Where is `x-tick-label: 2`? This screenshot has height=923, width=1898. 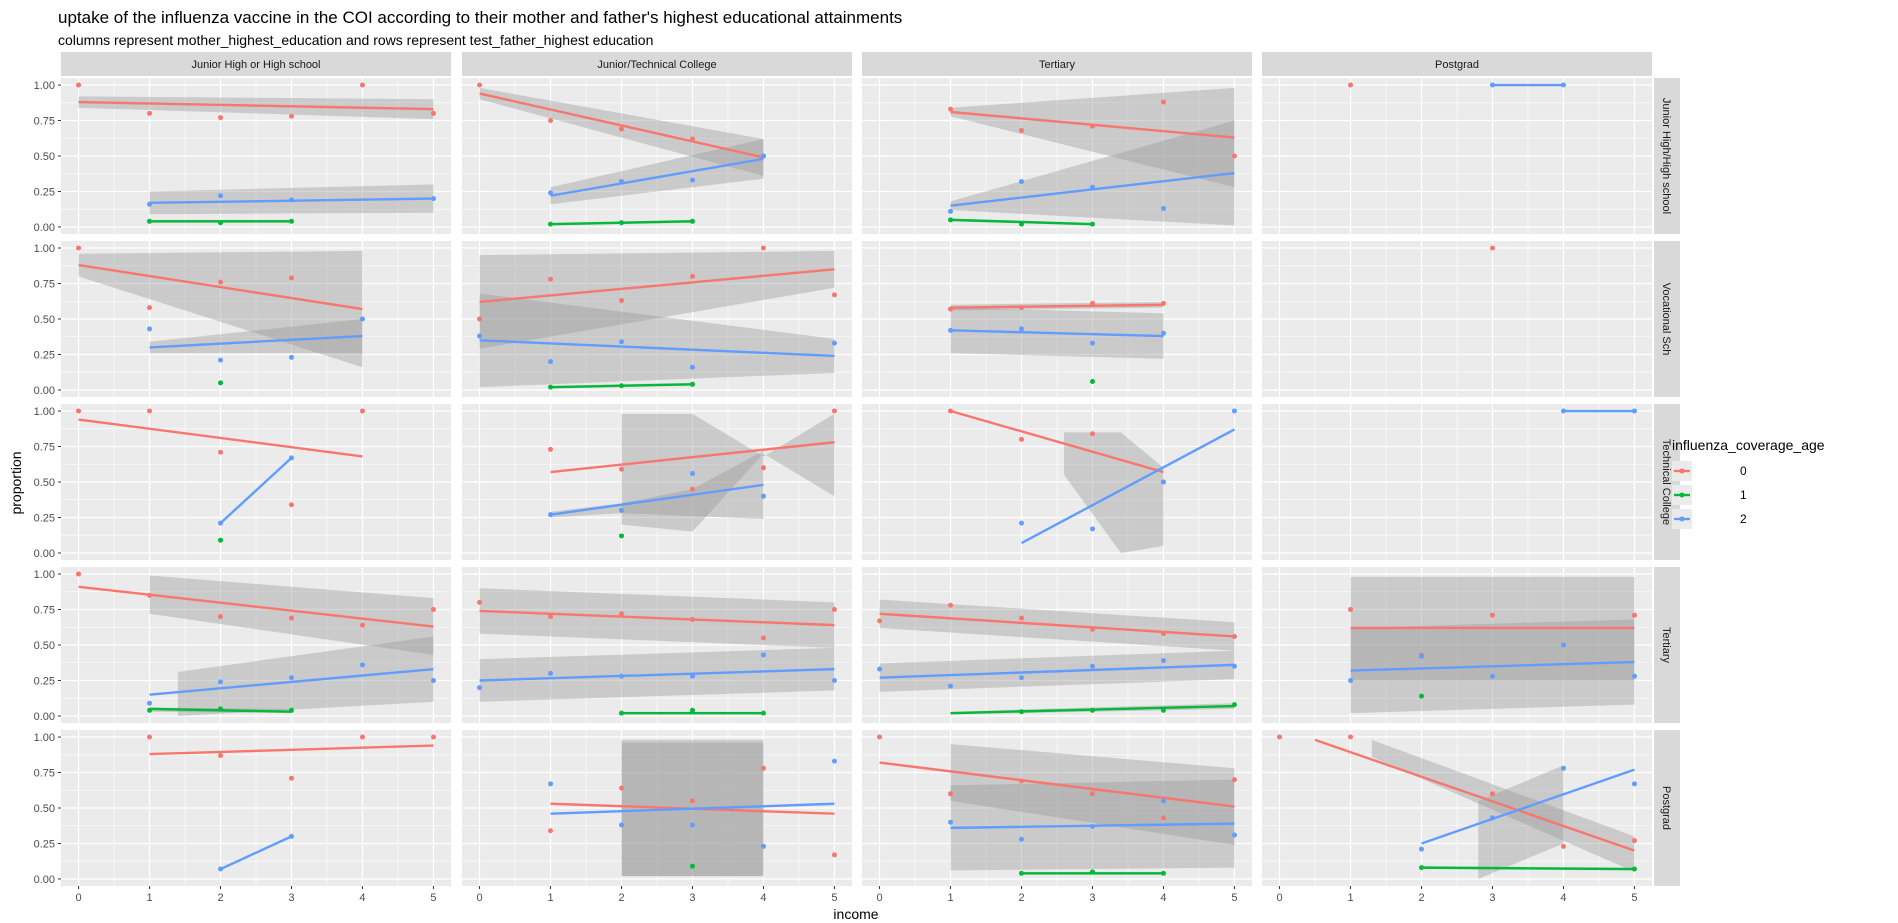 x-tick-label: 2 is located at coordinates (220, 898).